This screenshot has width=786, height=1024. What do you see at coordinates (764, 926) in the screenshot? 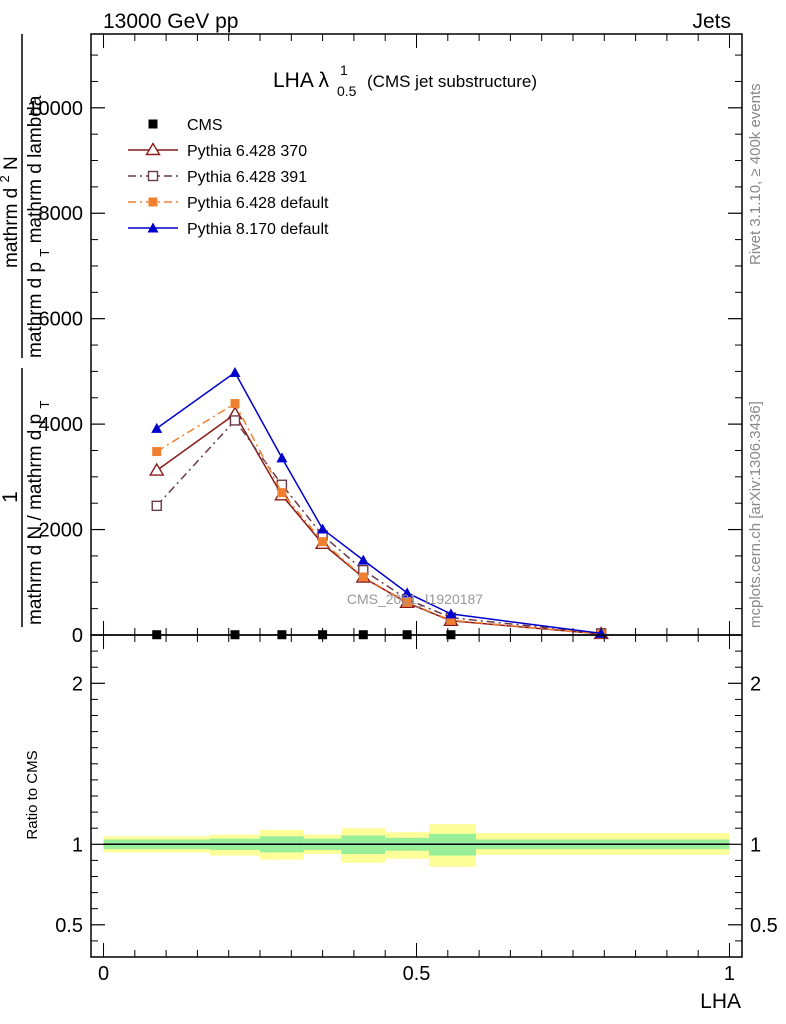
I see `ratio-y-tick-label-right: 0.5` at bounding box center [764, 926].